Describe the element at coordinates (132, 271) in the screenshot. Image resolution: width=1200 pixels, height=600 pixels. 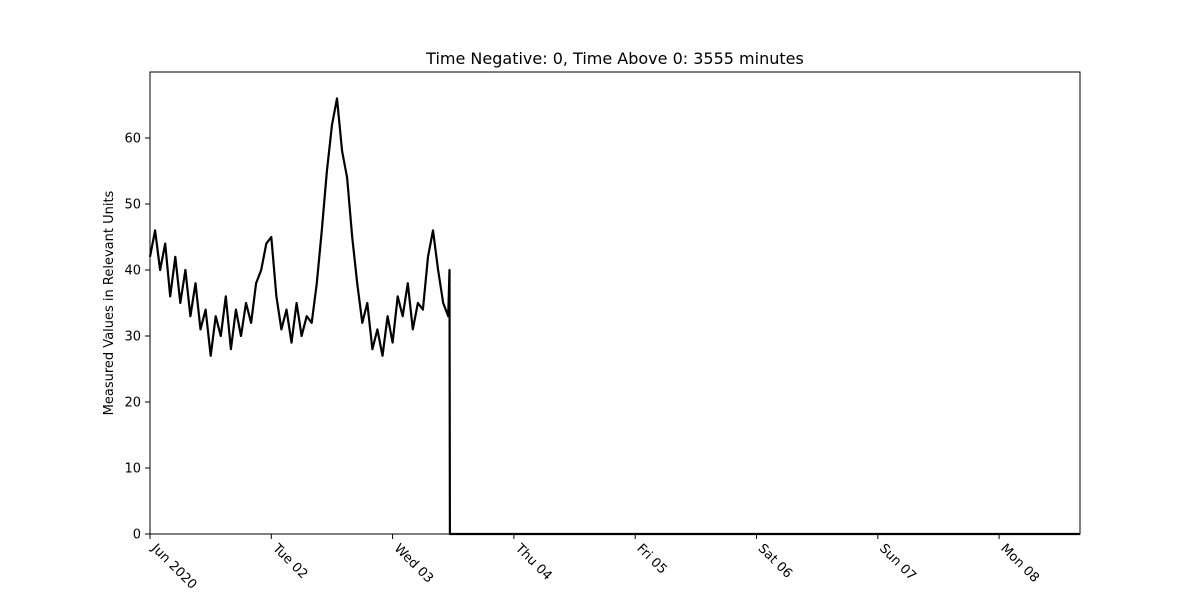
I see `y-tick-label: 40` at that location.